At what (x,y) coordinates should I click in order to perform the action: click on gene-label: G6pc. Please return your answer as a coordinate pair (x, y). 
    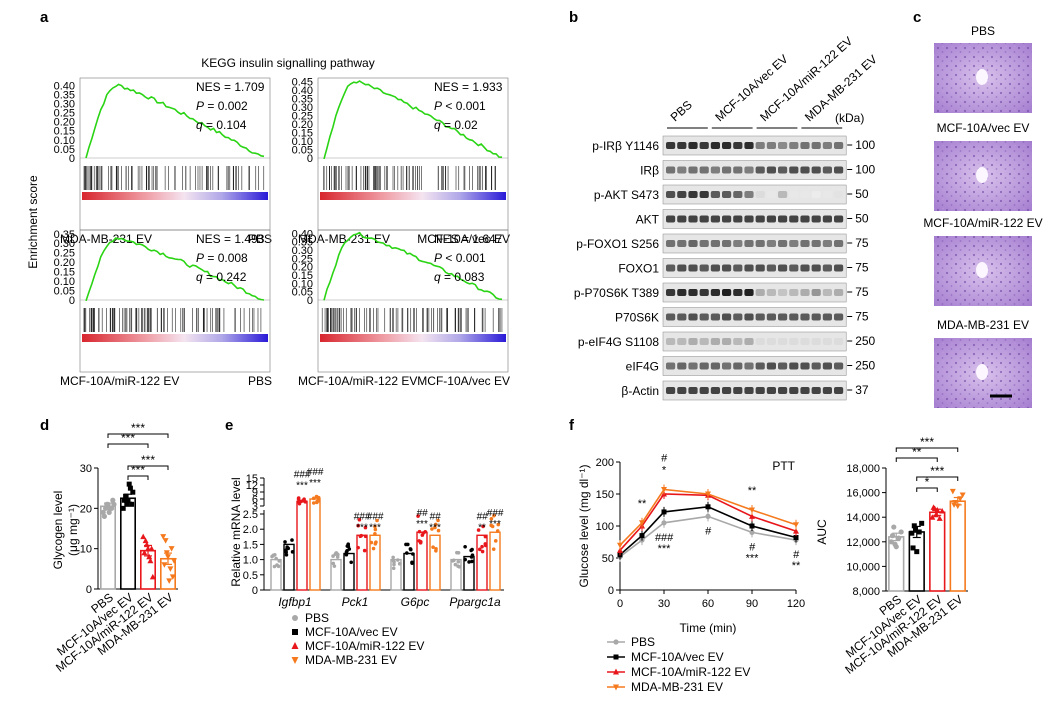
    Looking at the image, I should click on (415, 602).